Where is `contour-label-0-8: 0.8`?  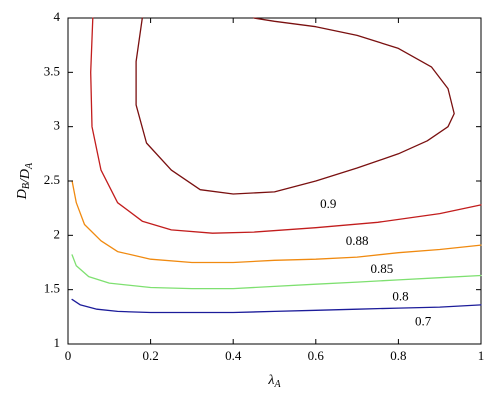
contour-label-0-8: 0.8 is located at coordinates (400, 295).